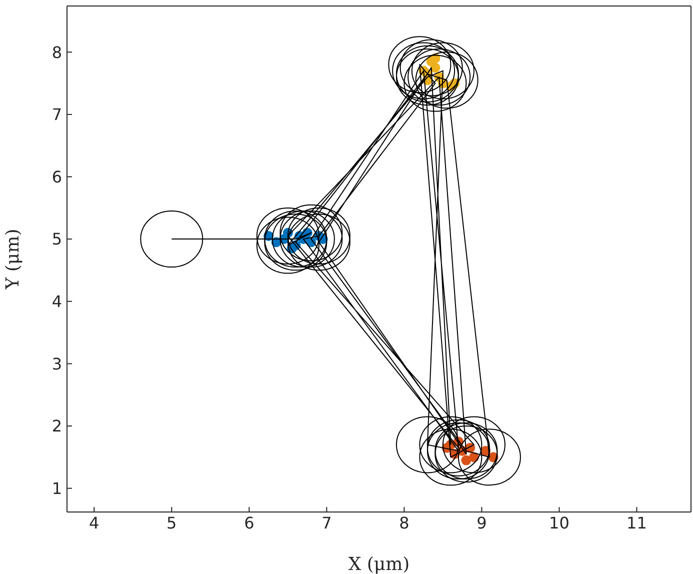 This screenshot has height=574, width=693. What do you see at coordinates (404, 522) in the screenshot?
I see `x-tick-label: 8` at bounding box center [404, 522].